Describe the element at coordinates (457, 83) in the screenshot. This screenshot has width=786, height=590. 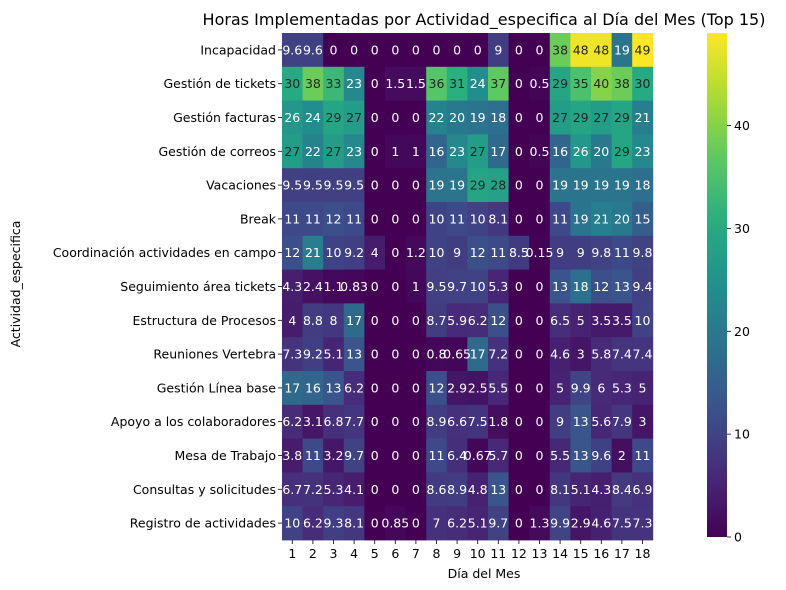
I see `cell-value-label: 31` at that location.